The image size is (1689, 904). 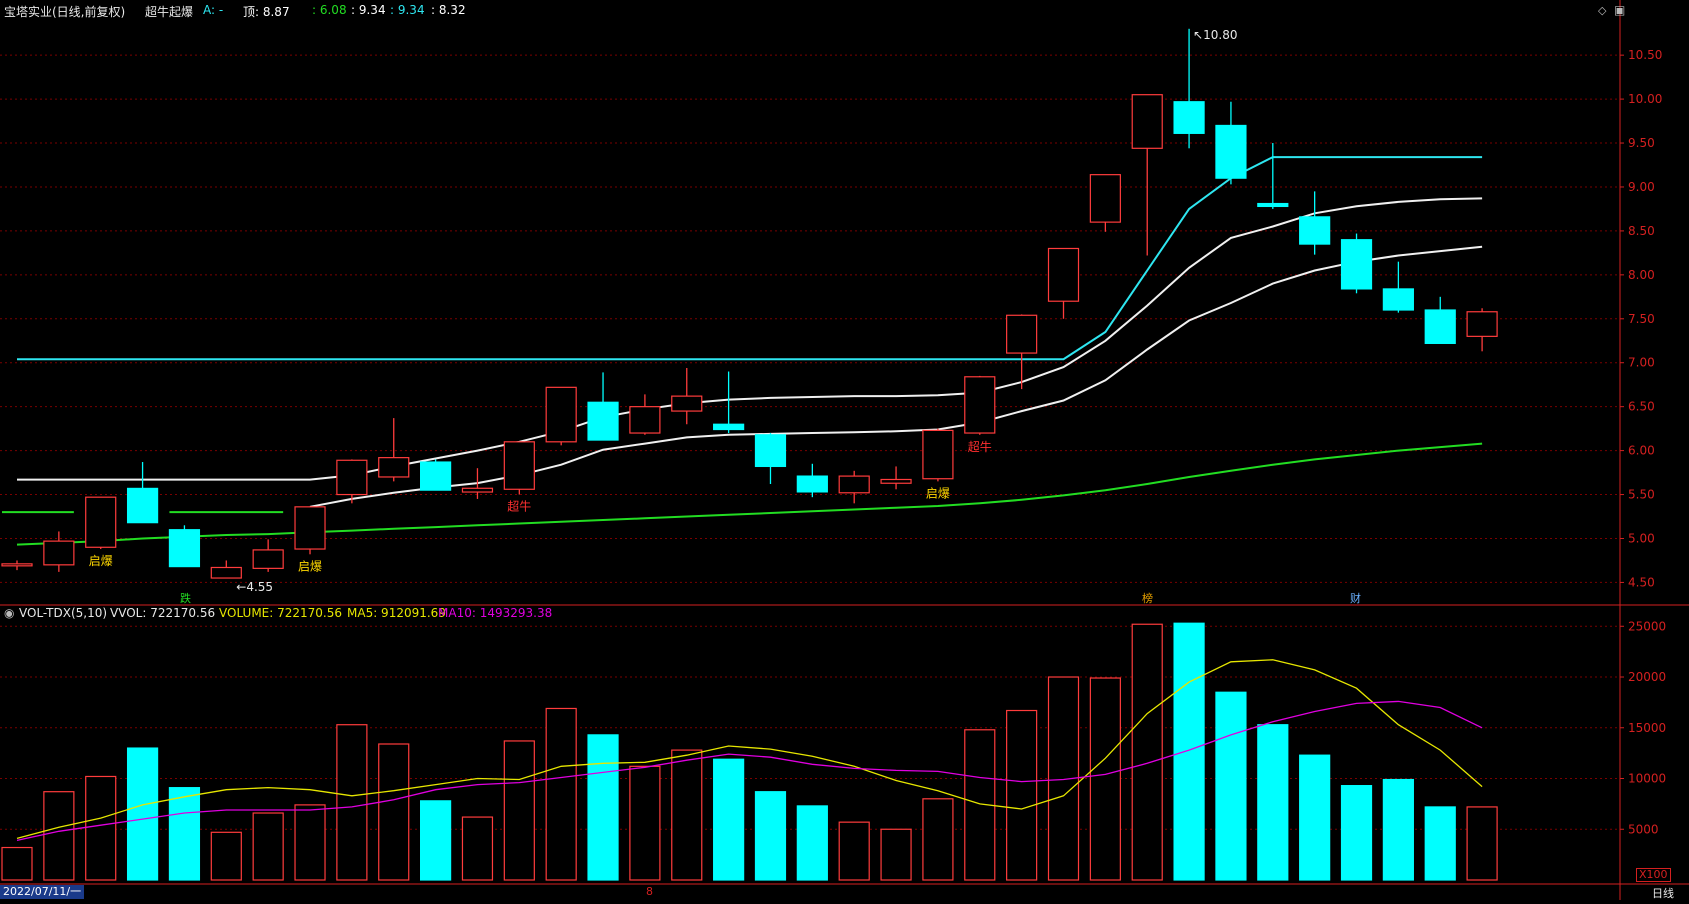 I want to click on value-4: : 8.32, so click(x=448, y=10).